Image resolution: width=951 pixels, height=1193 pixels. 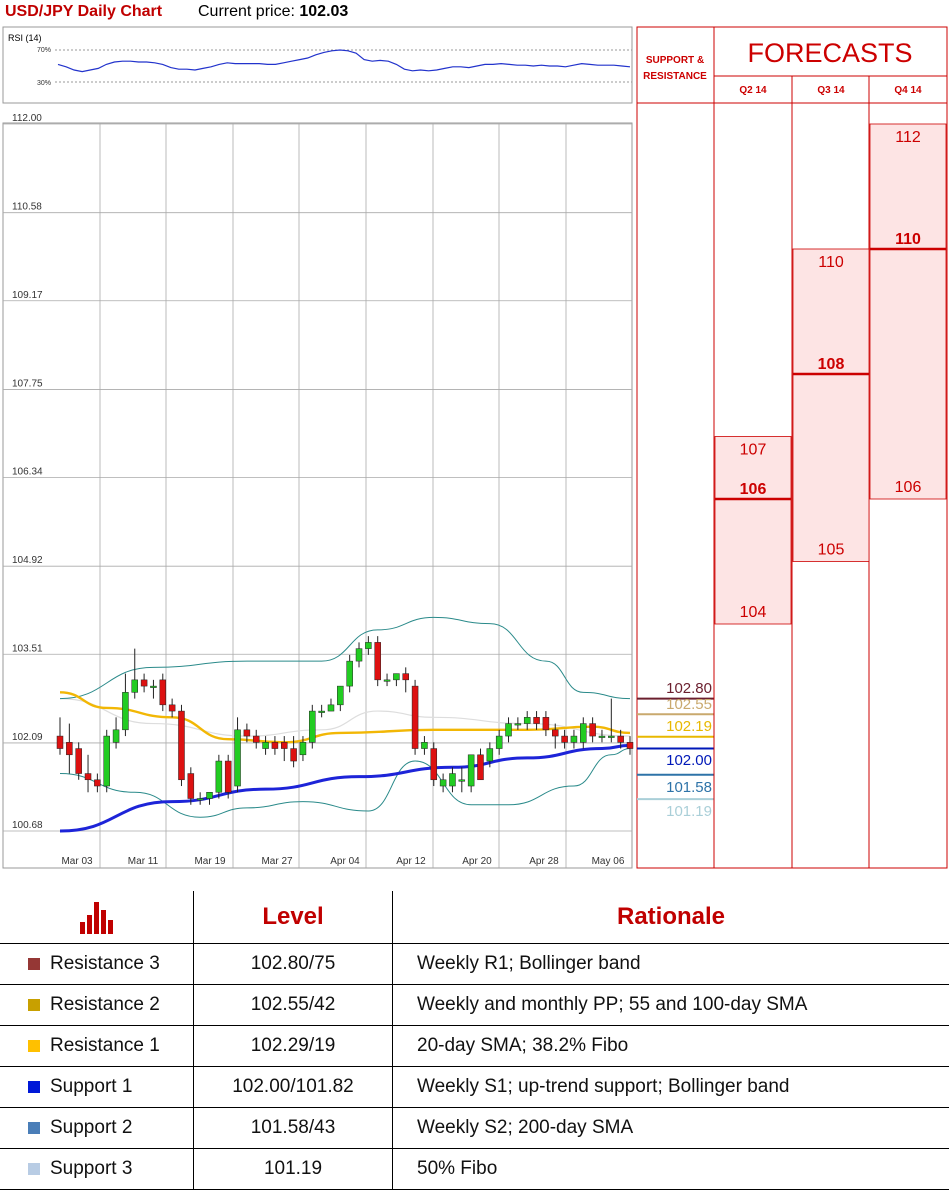 What do you see at coordinates (105, 1004) in the screenshot?
I see `row-name: Resistance 2` at bounding box center [105, 1004].